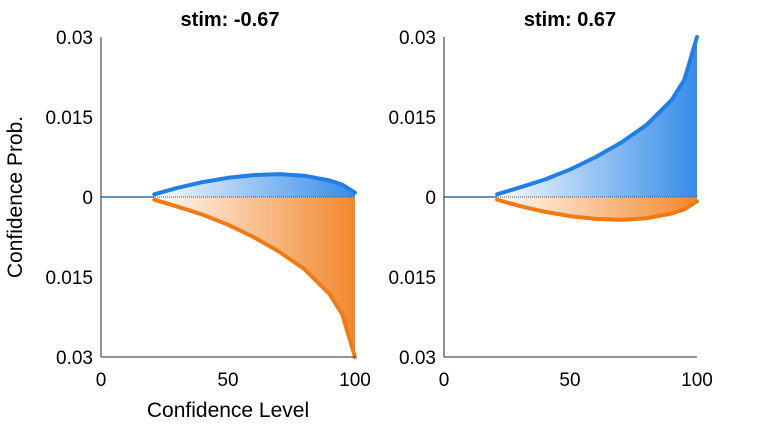 Image resolution: width=779 pixels, height=425 pixels. I want to click on y-axis-label: Confidence Prob., so click(15, 197).